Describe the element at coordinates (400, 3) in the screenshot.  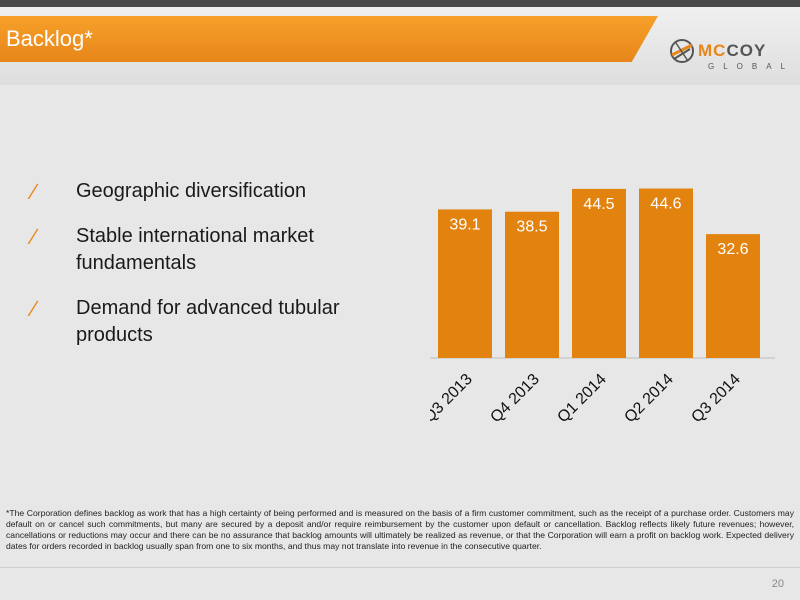
I see `top-bar` at that location.